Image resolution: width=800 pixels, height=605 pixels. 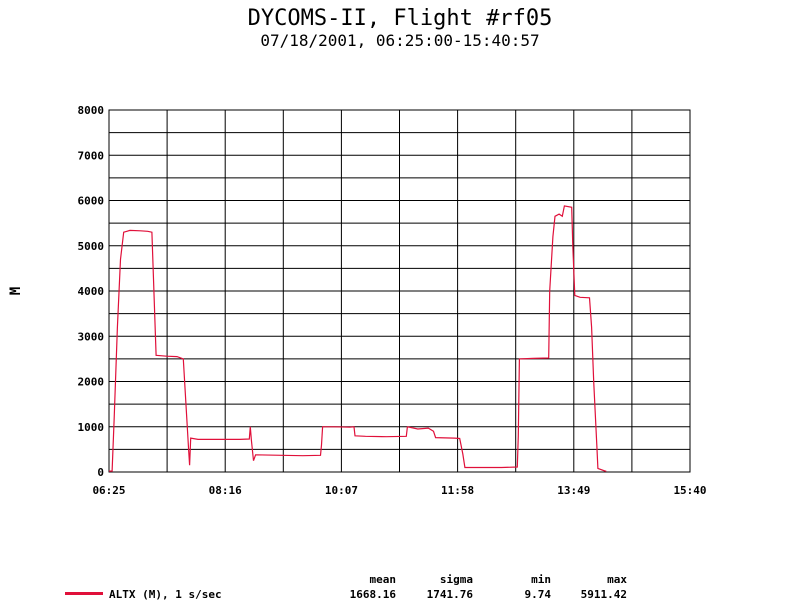 What do you see at coordinates (689, 490) in the screenshot?
I see `x-tick-label: 15:40` at bounding box center [689, 490].